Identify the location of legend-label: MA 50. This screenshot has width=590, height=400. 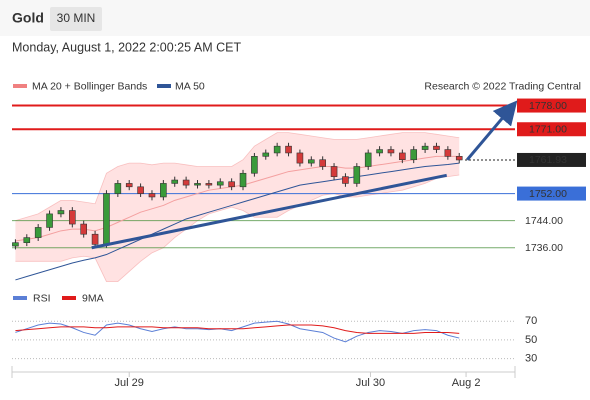
(190, 86).